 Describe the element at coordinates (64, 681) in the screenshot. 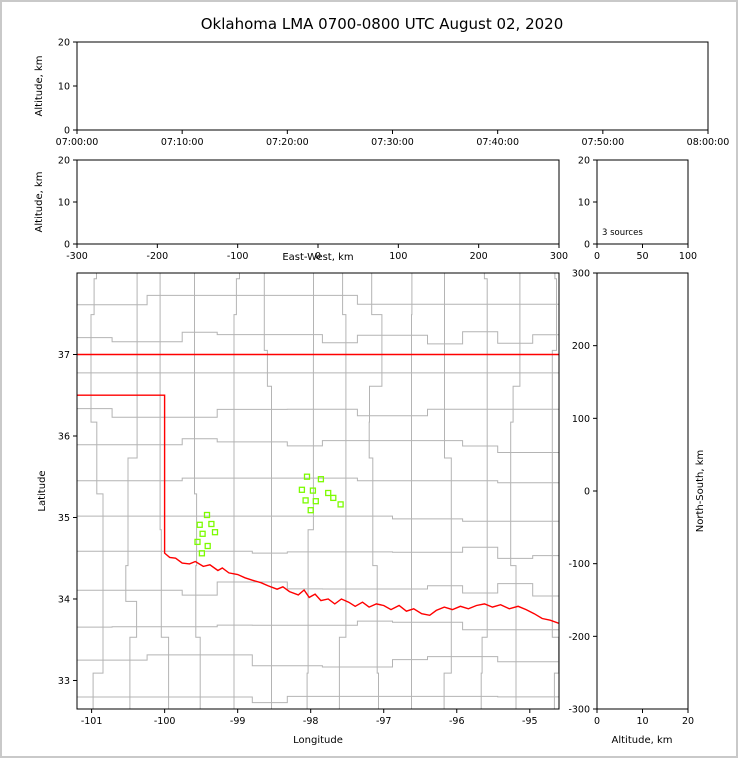

I see `tick-label: 33` at that location.